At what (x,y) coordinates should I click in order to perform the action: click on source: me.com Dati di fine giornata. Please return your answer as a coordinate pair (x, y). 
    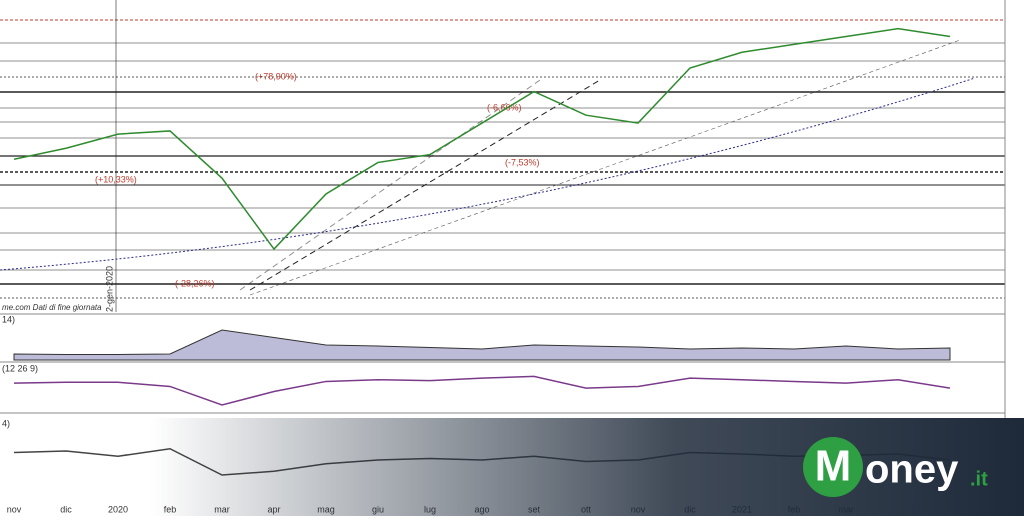
    Looking at the image, I should click on (52, 307).